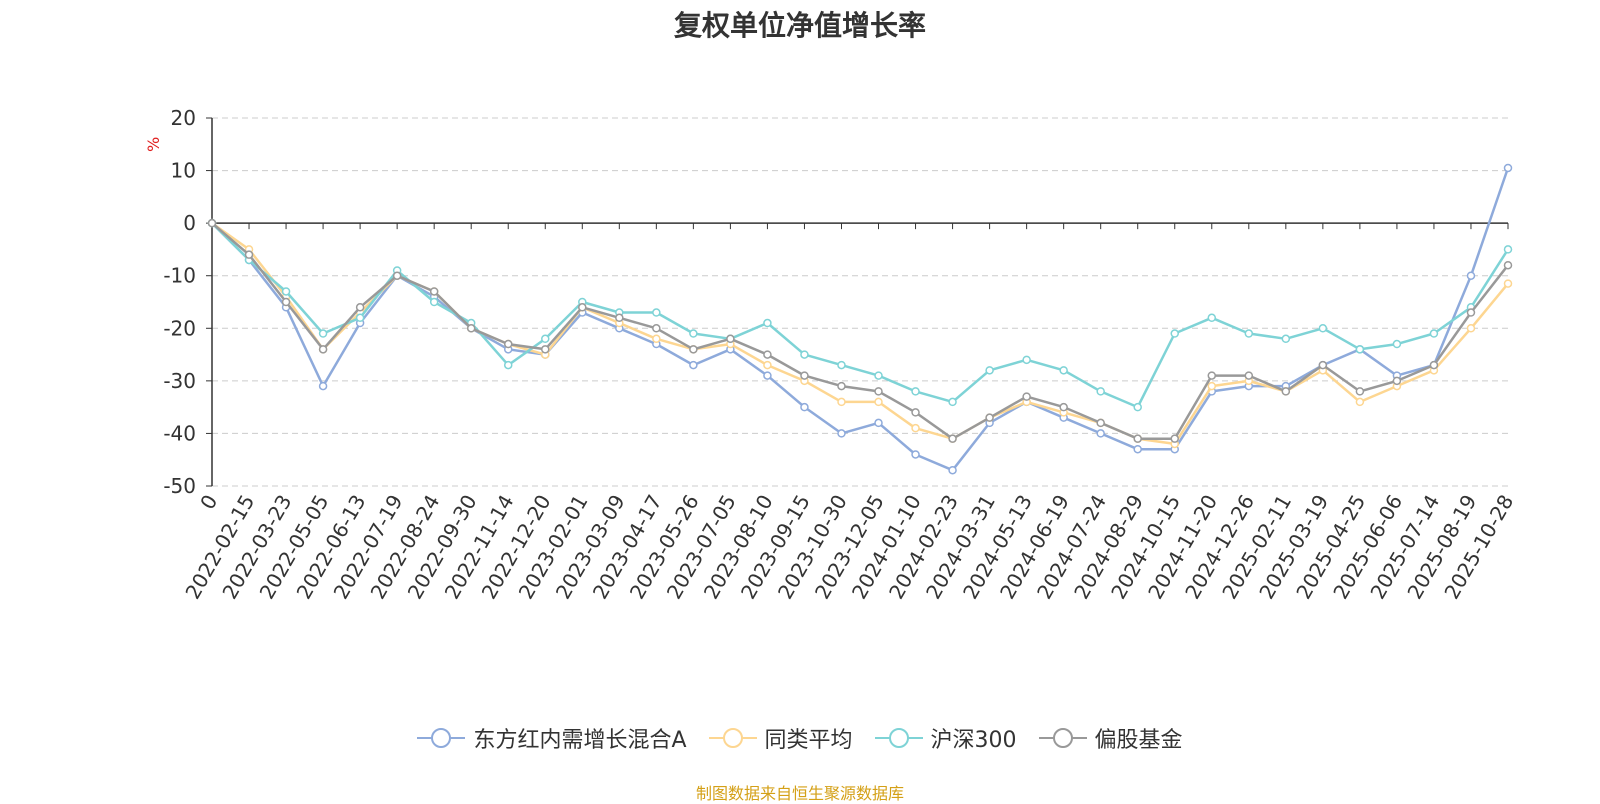 The image size is (1600, 804). I want to click on legend-item-fund: 东方红内需增长混合A, so click(552, 738).